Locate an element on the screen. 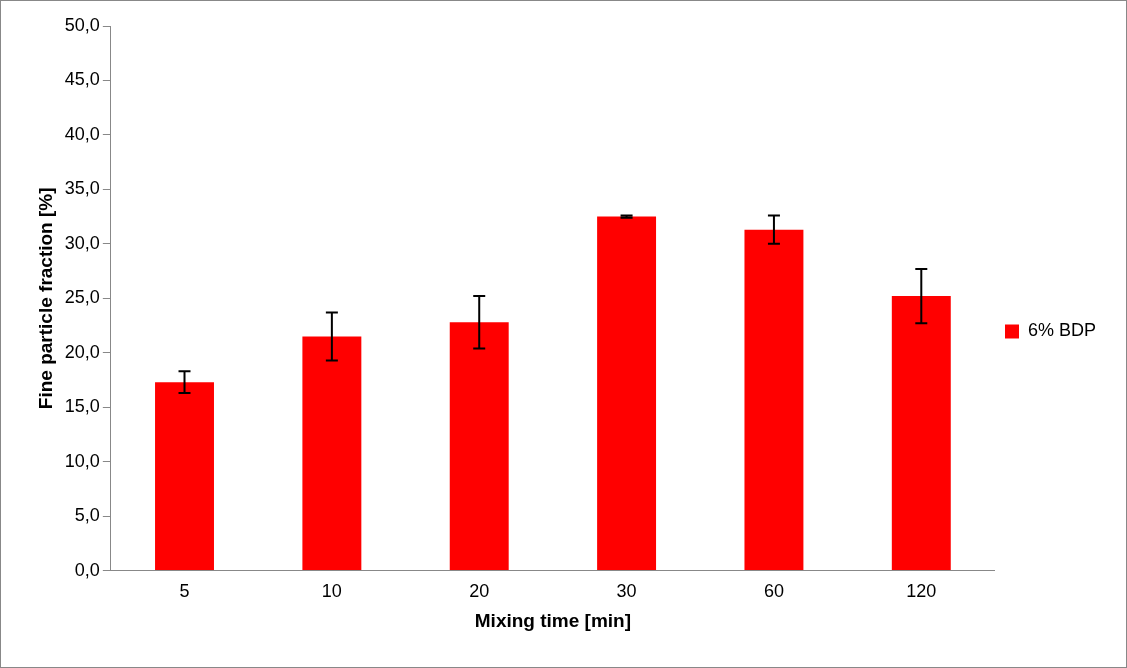  y-tick-label: 25,0 is located at coordinates (82, 297).